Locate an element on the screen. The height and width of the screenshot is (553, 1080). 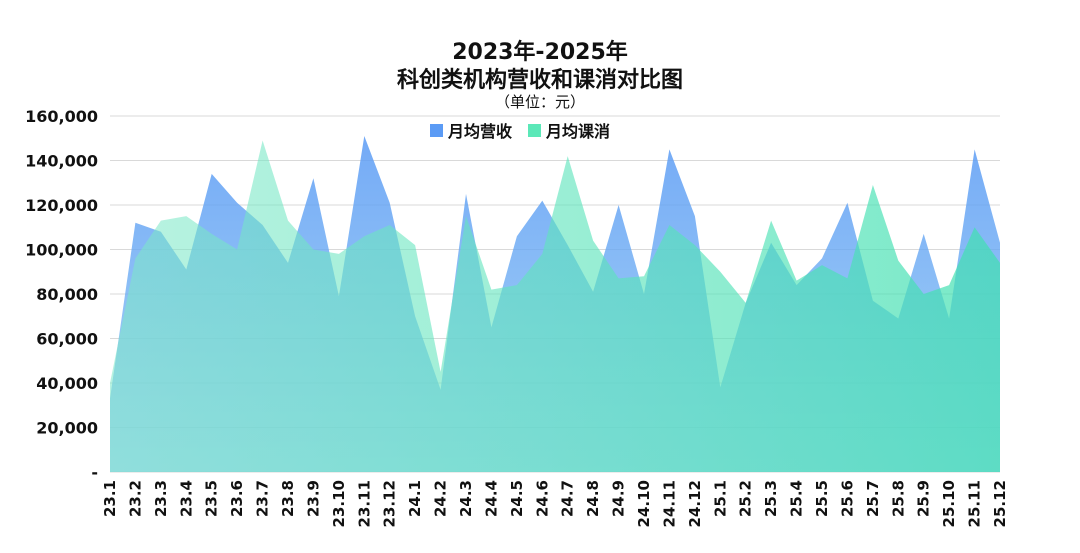
x-tick-label: 23.10 is located at coordinates (339, 503).